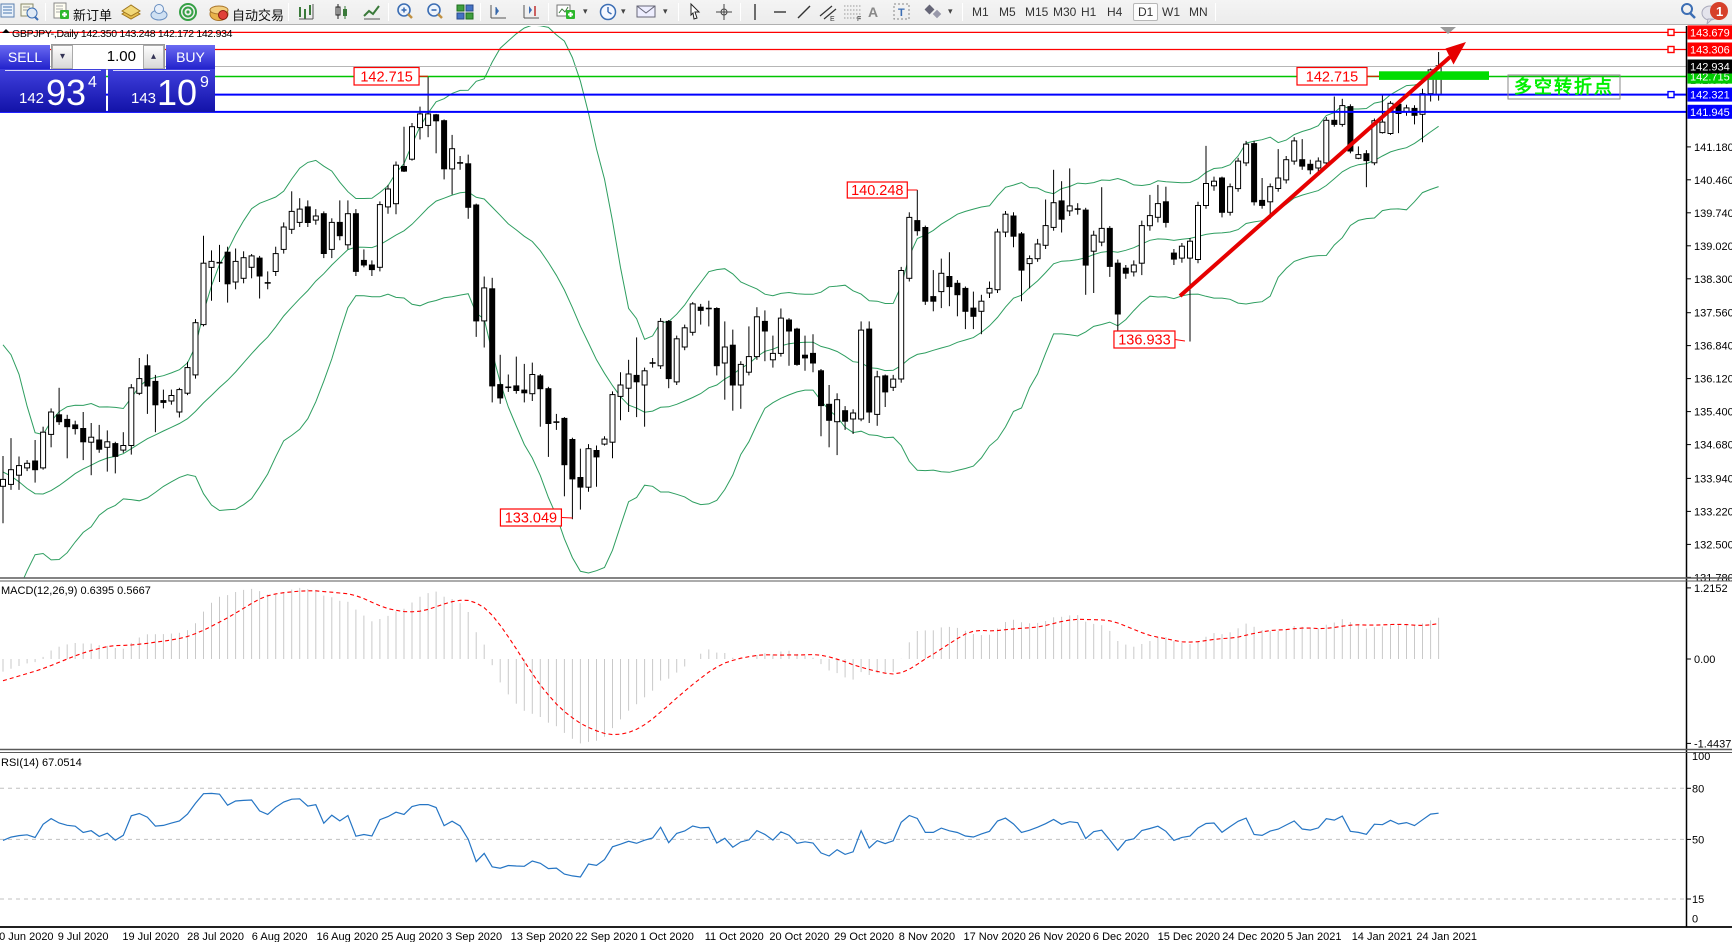  What do you see at coordinates (1189, 936) in the screenshot?
I see `svg-text: 15 Dec 2020` at bounding box center [1189, 936].